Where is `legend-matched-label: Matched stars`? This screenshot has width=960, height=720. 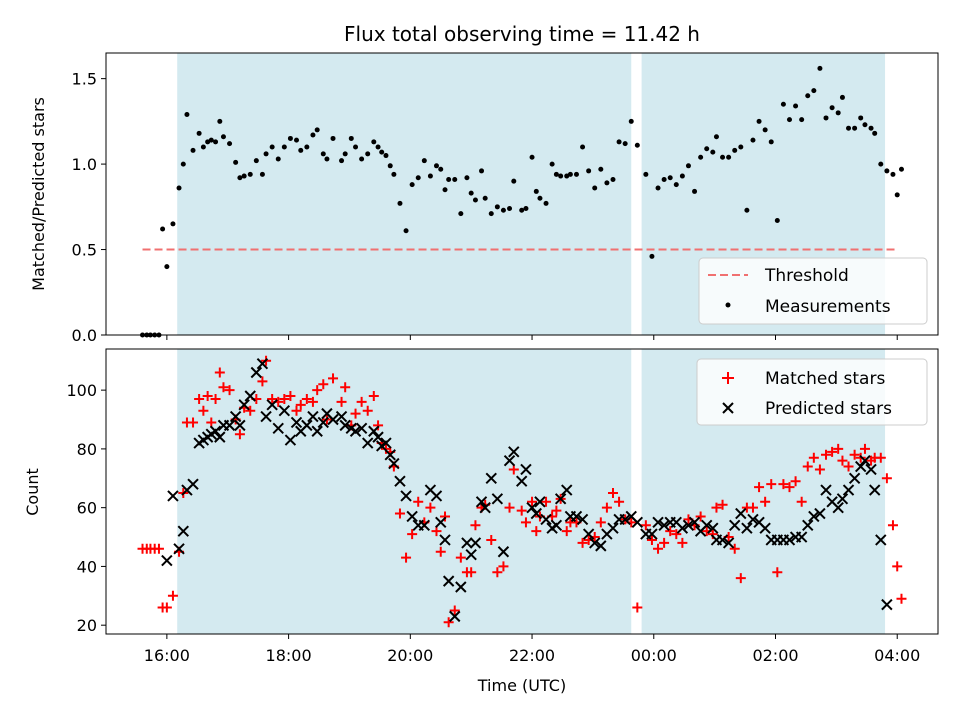
legend-matched-label: Matched stars is located at coordinates (825, 379).